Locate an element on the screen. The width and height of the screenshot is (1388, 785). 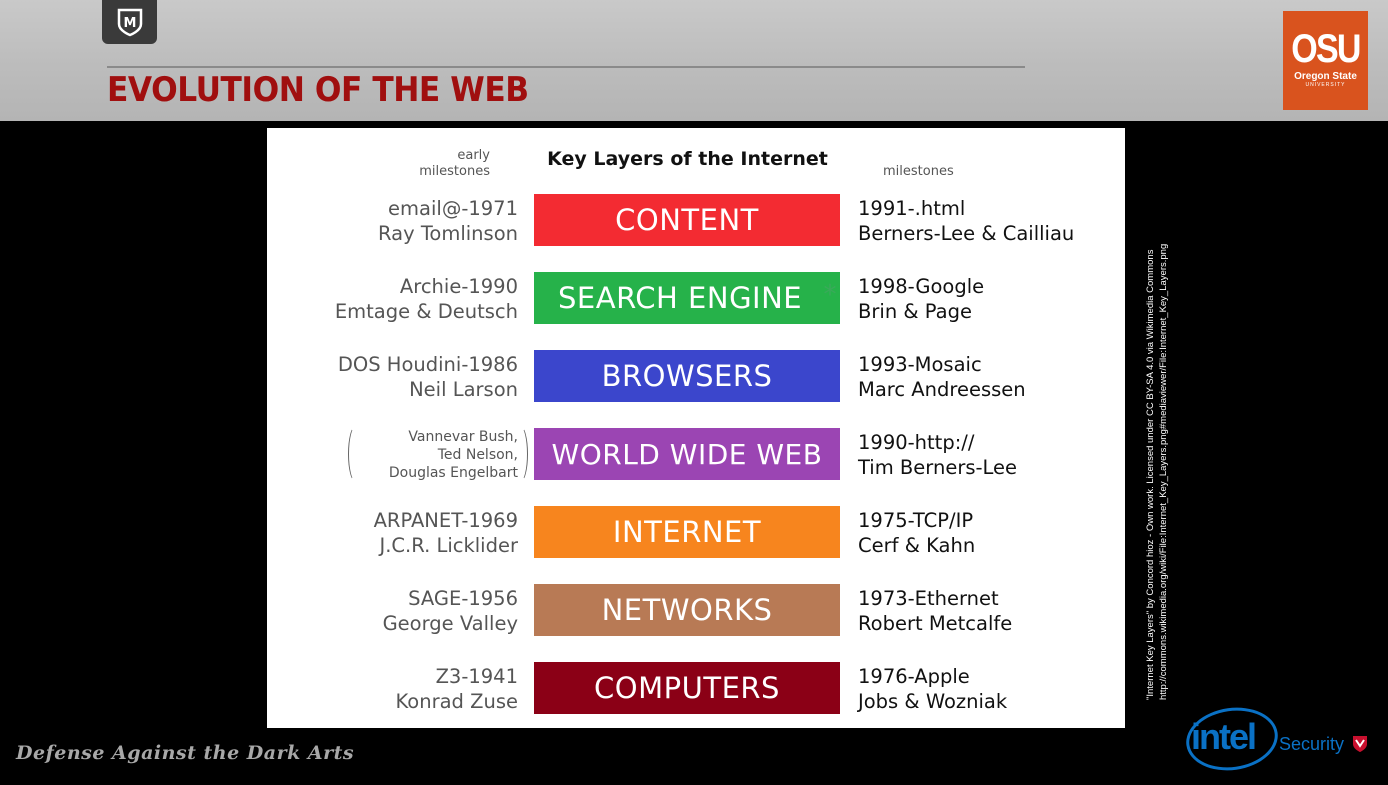
right-milestone: 1976-Apple Jobs & Wozniak is located at coordinates (932, 689).